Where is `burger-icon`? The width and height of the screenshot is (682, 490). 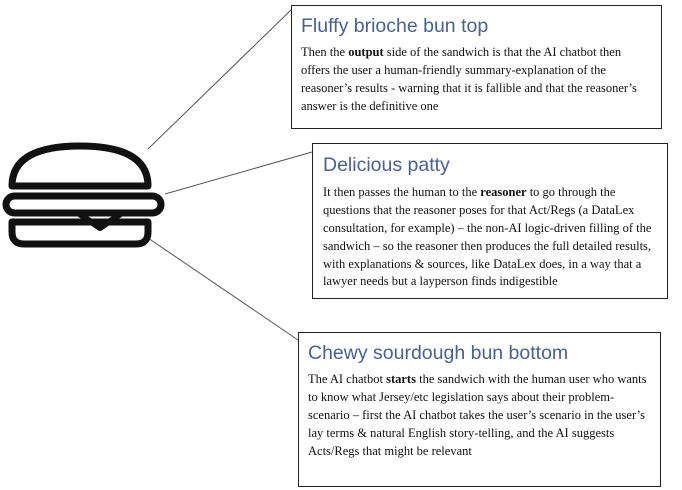 burger-icon is located at coordinates (83, 195).